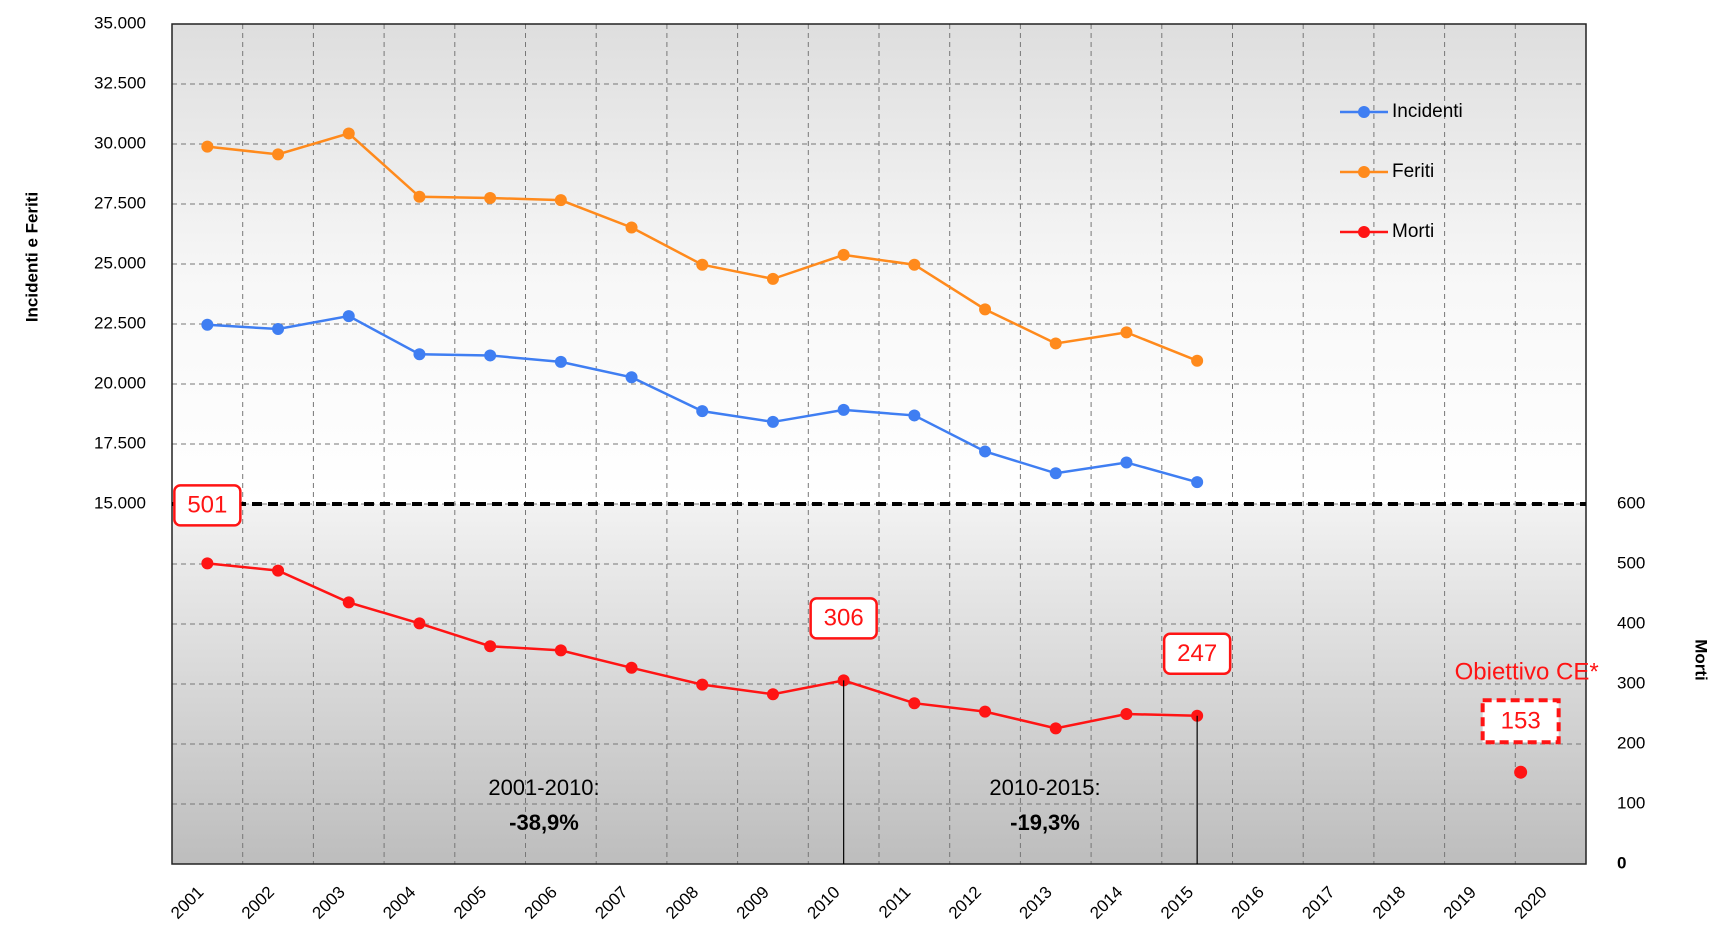  I want to click on y-tick-label: 35.000, so click(120, 22).